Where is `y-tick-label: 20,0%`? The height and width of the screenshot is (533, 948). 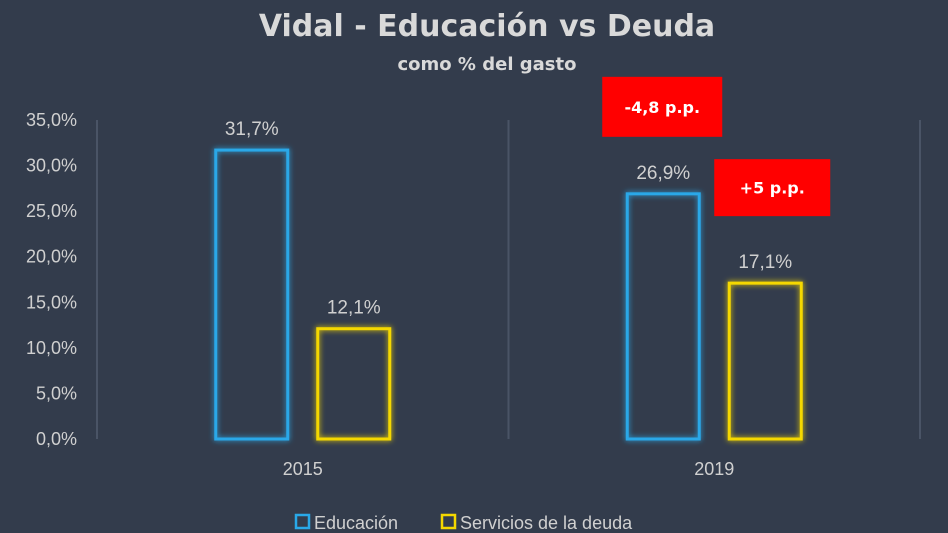 y-tick-label: 20,0% is located at coordinates (51, 257).